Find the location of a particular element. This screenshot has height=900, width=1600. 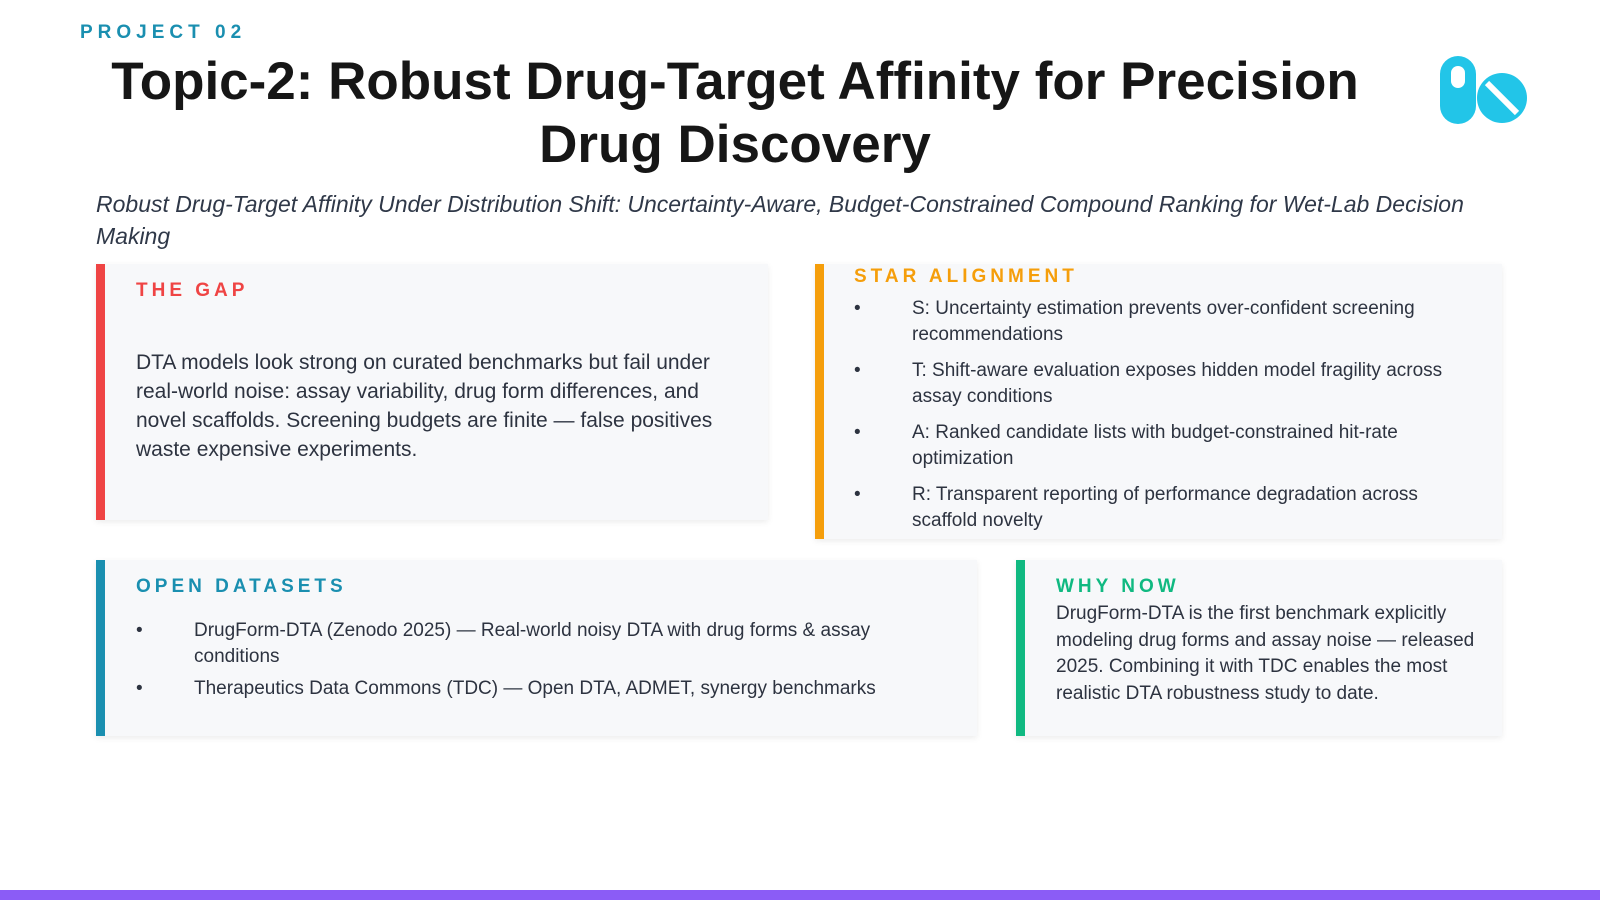

card-heading: OPEN DATASETS is located at coordinates (241, 586).